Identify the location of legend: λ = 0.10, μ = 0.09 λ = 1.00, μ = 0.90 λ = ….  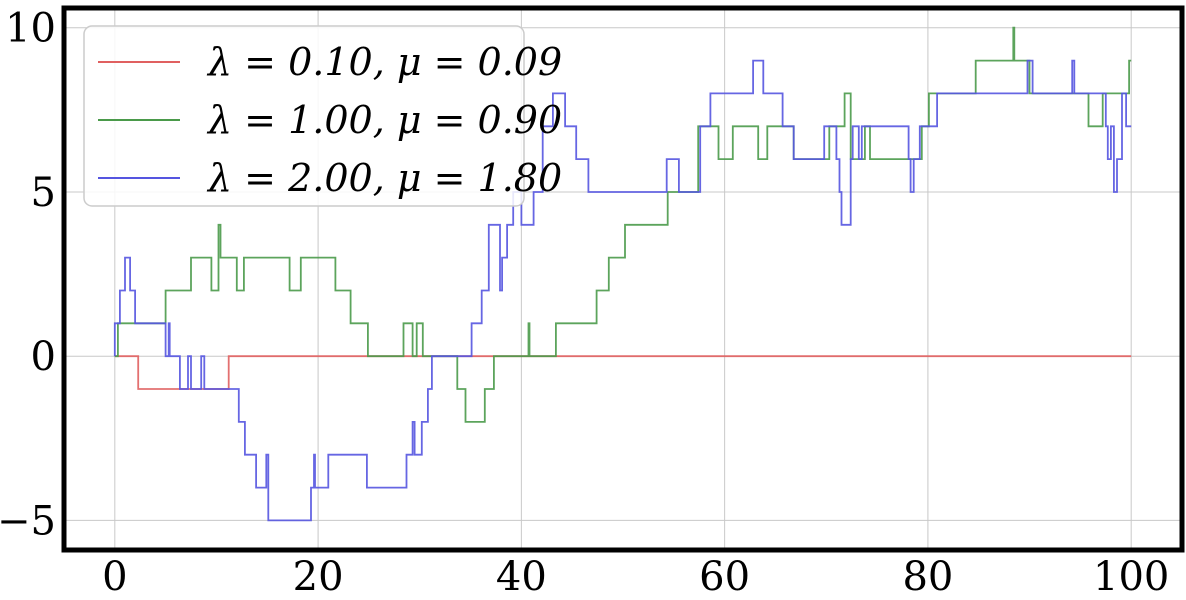
(322, 116).